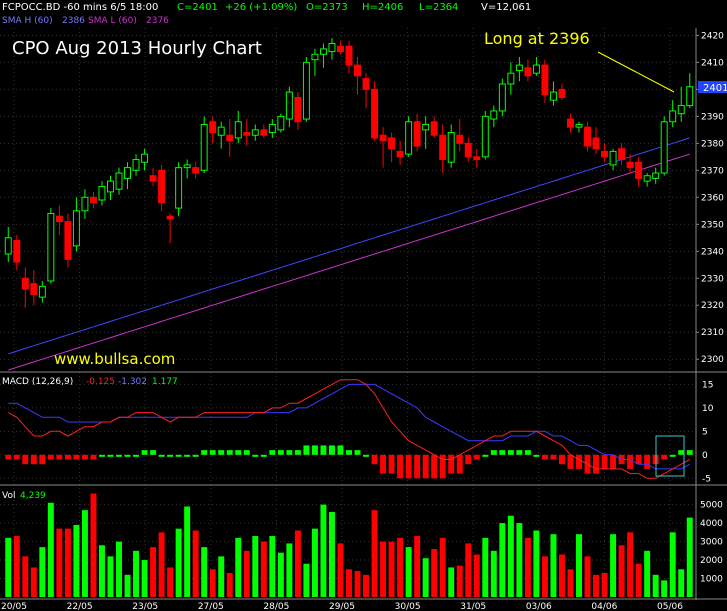  What do you see at coordinates (711, 543) in the screenshot?
I see `volume-tick-label: 3000` at bounding box center [711, 543].